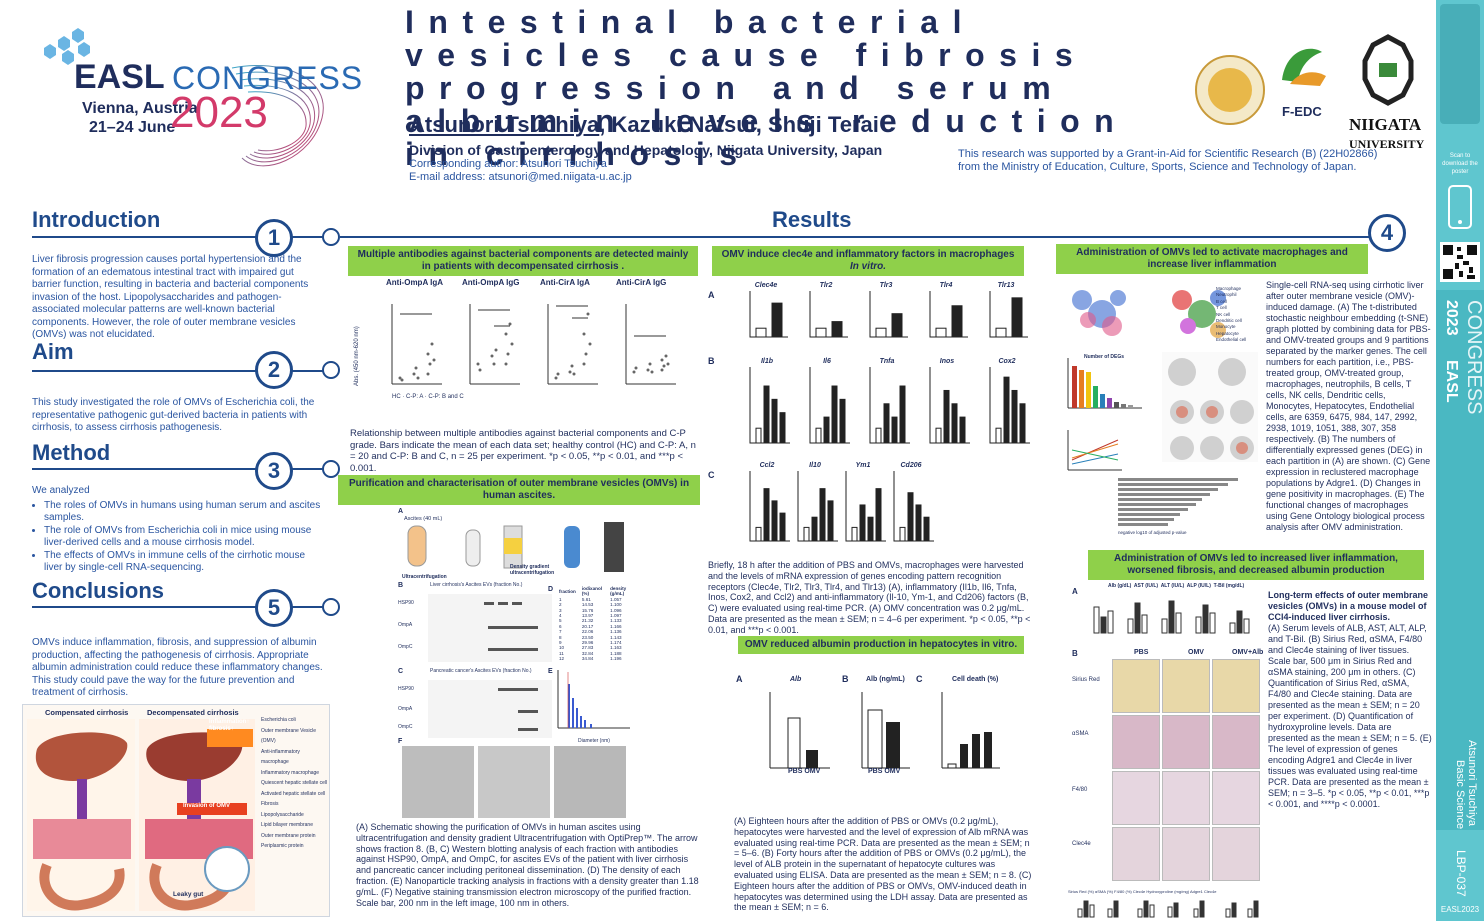  I want to click on section-number-3: 3, so click(274, 471).